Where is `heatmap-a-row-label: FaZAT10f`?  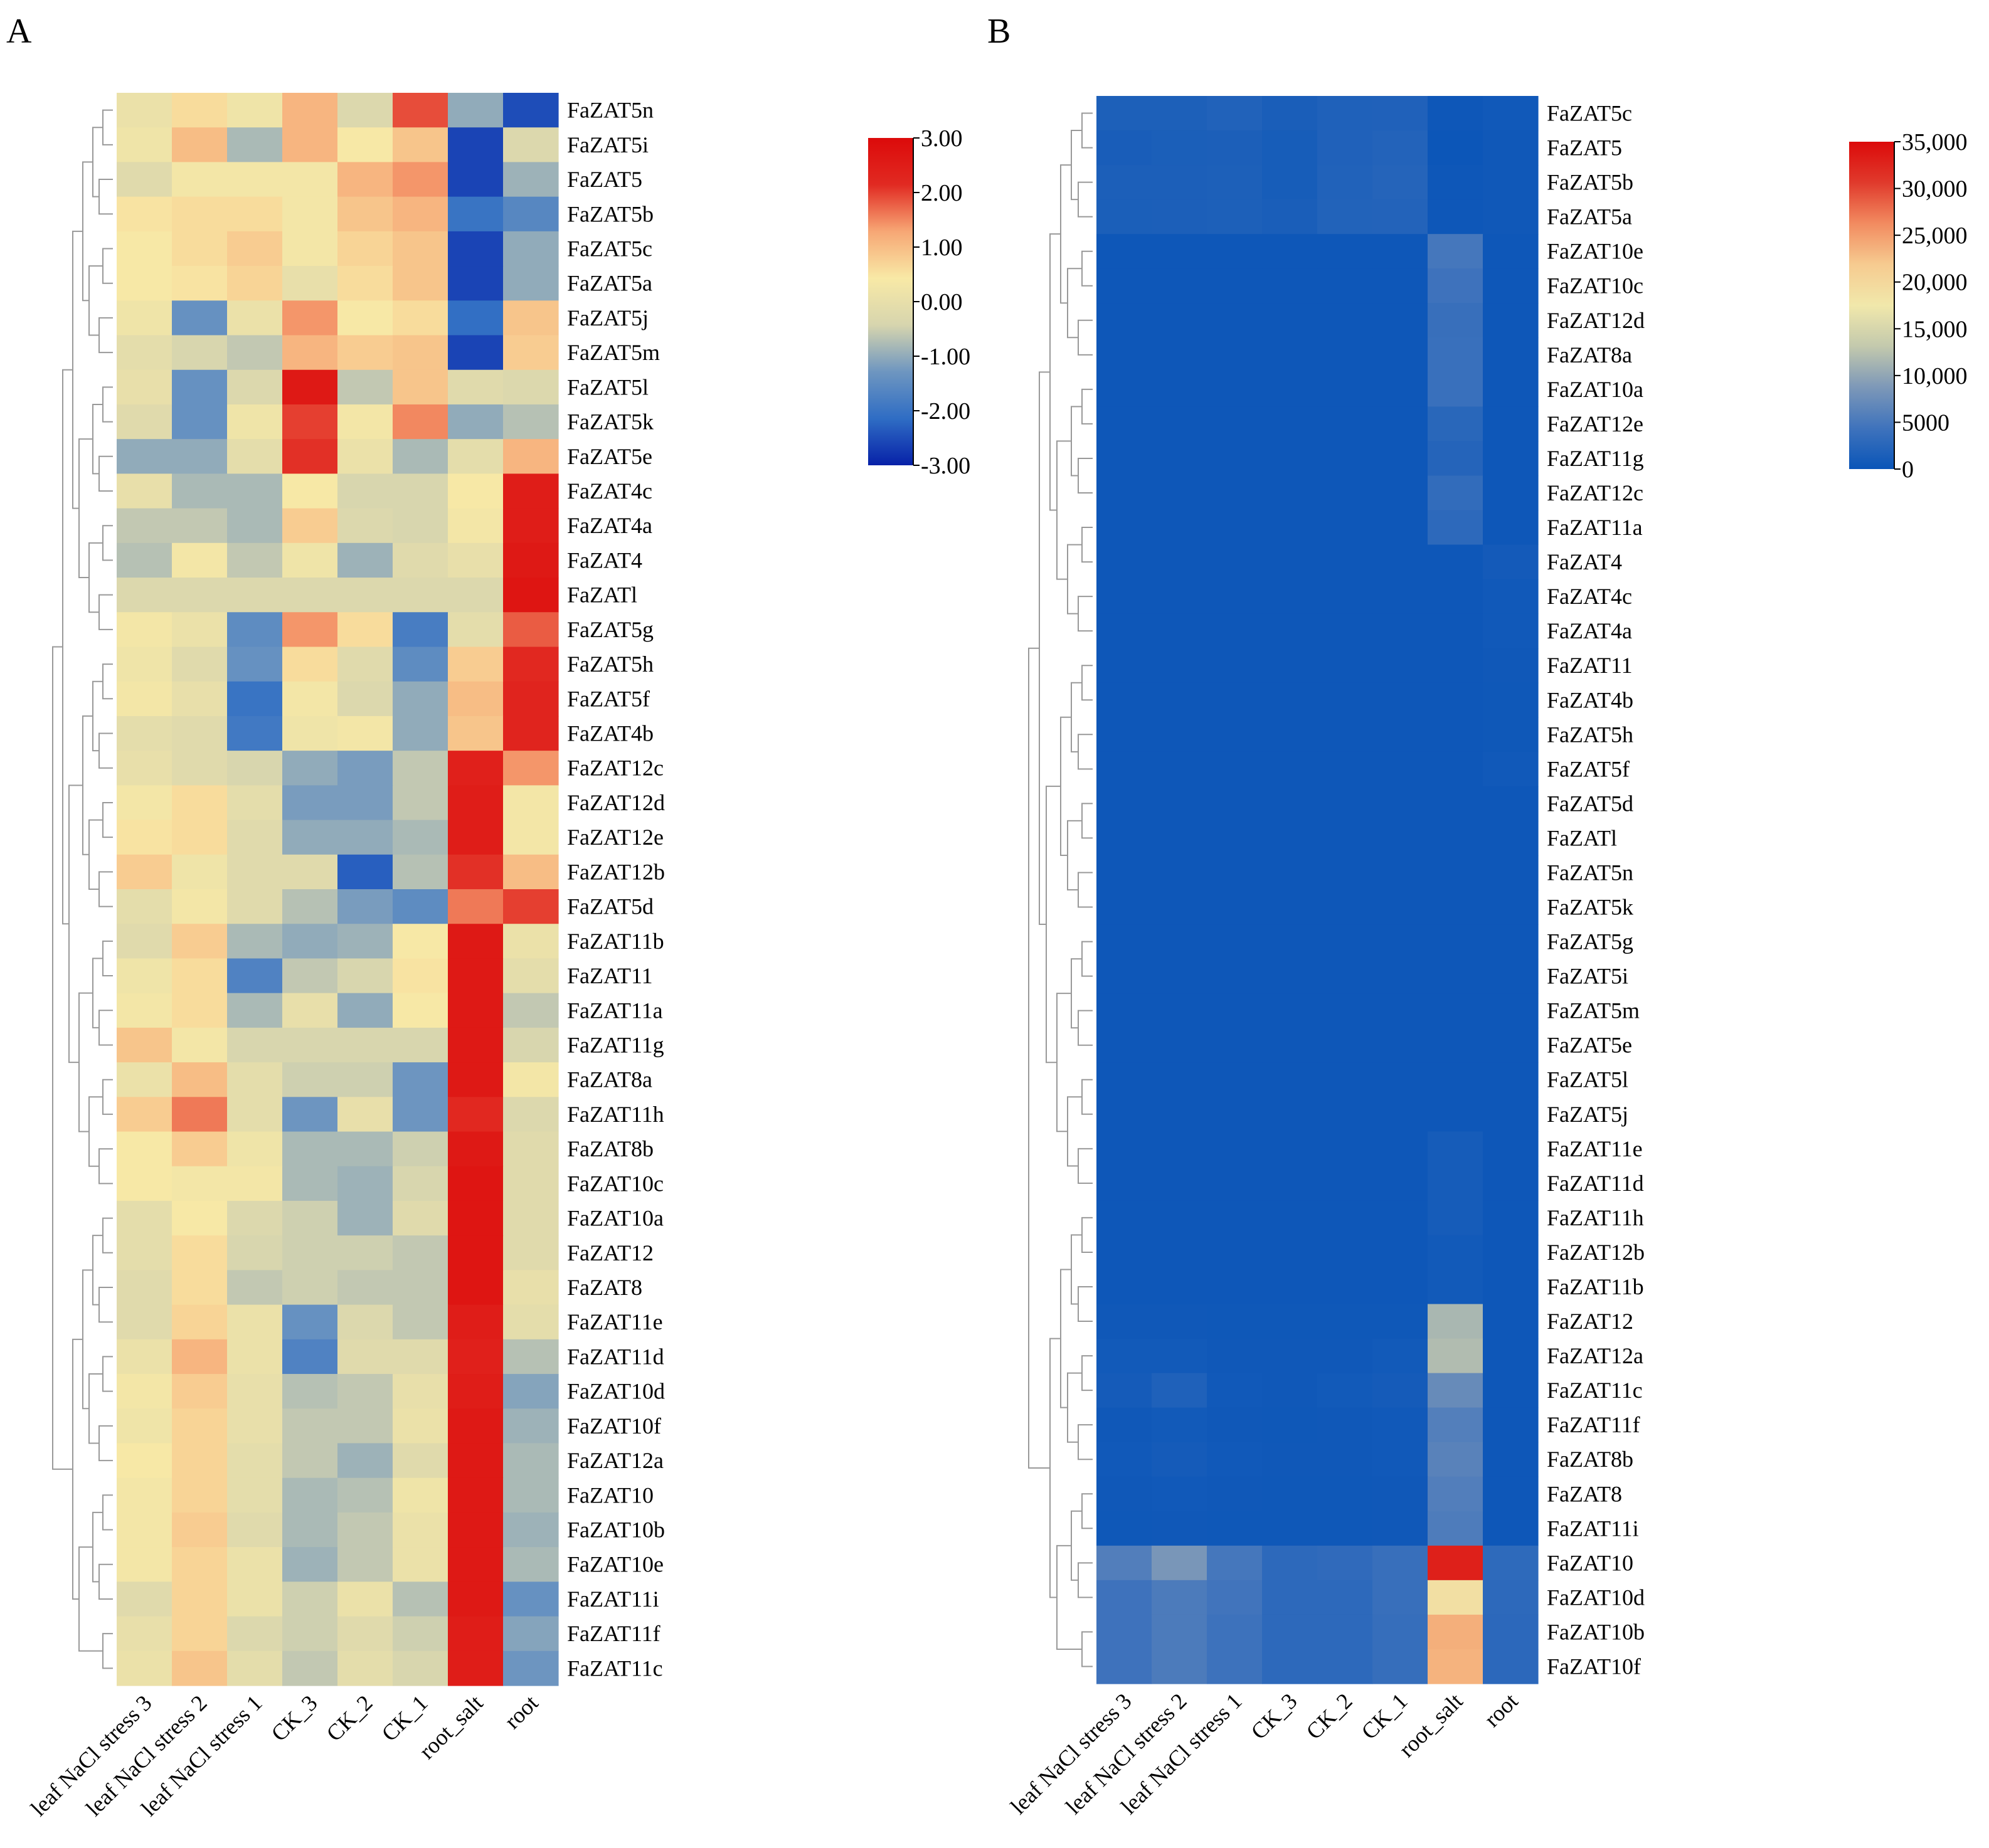 heatmap-a-row-label: FaZAT10f is located at coordinates (614, 1426).